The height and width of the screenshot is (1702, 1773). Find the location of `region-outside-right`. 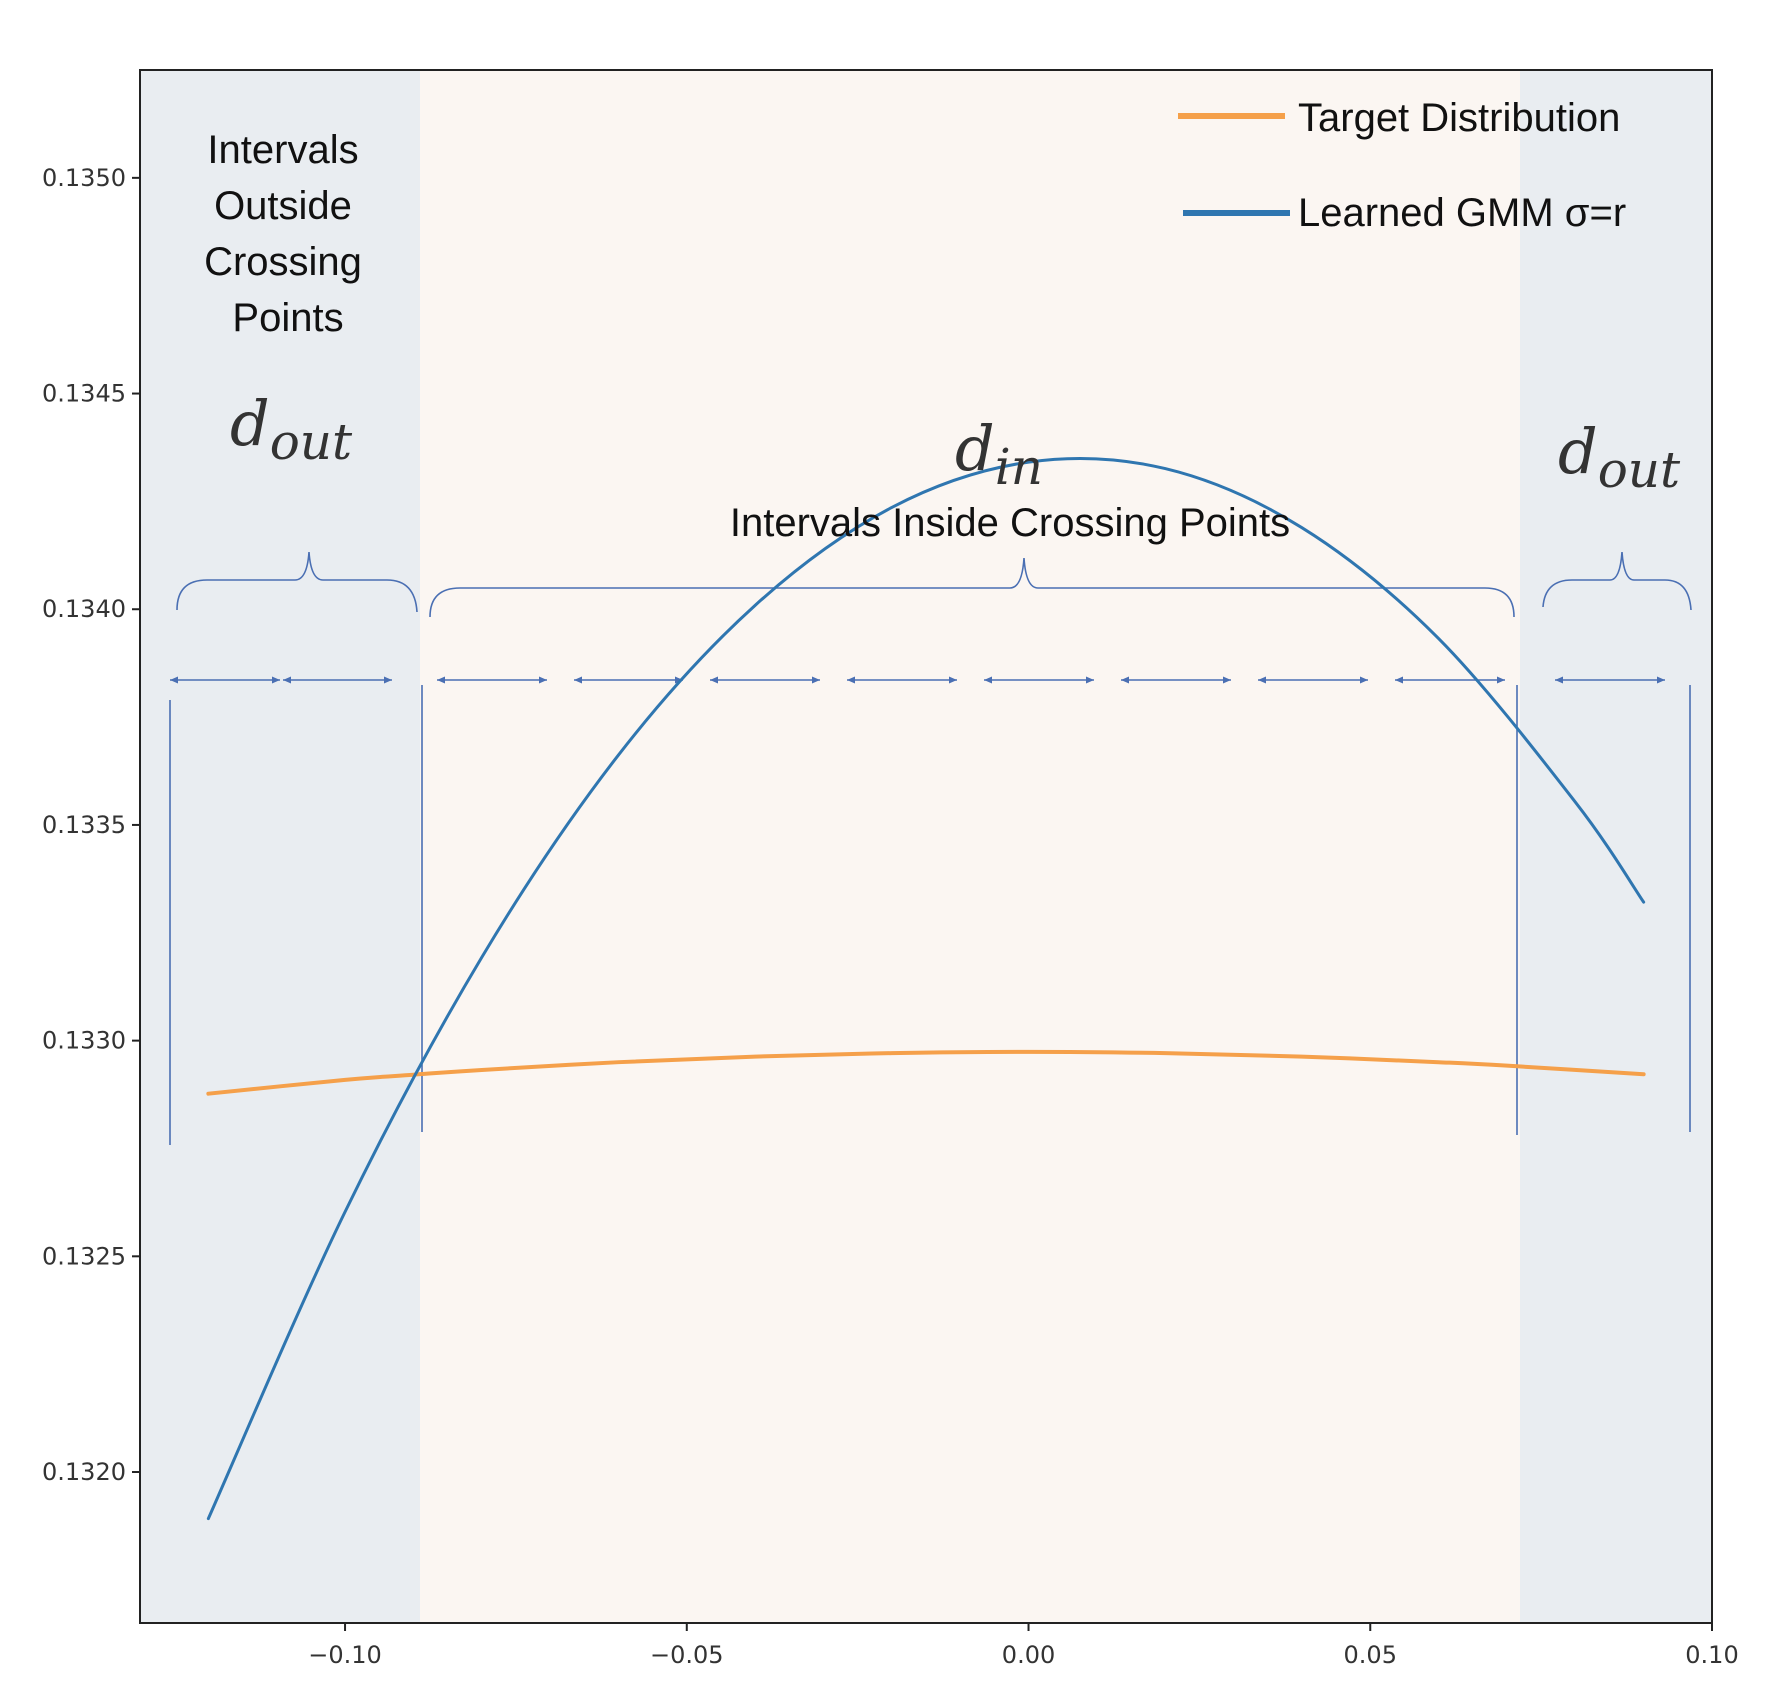

region-outside-right is located at coordinates (1616, 846).